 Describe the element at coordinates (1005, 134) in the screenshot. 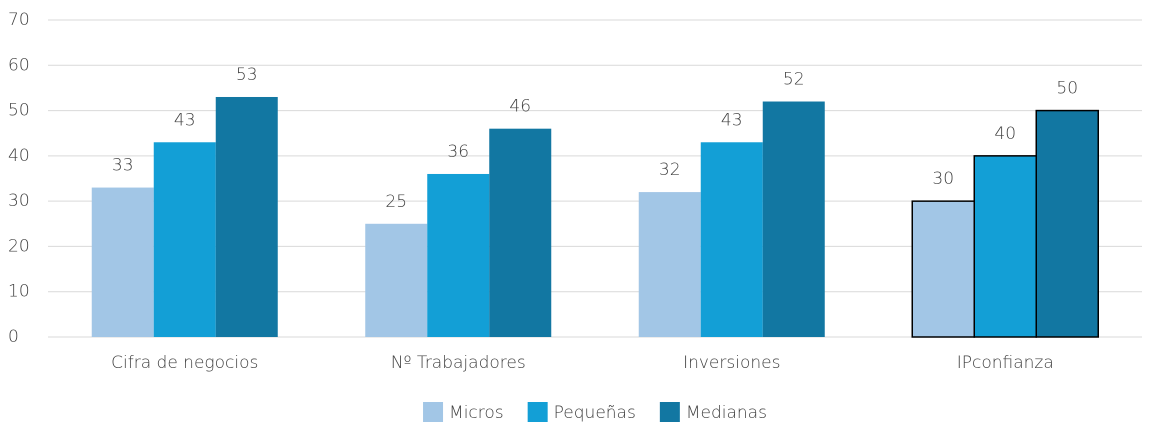

I see `data-label: 40` at that location.